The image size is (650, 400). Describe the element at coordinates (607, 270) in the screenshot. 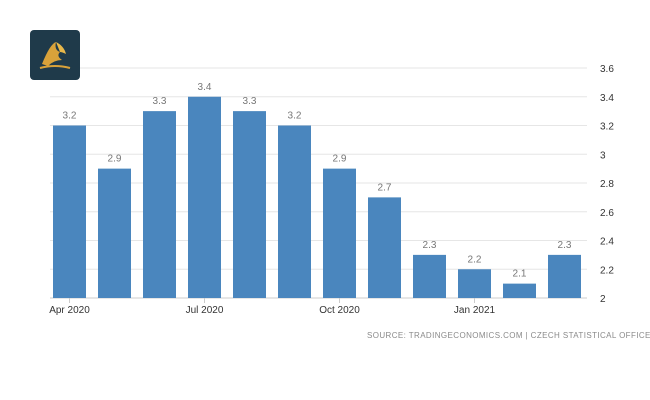

I see `y-tick-label: 2.2` at that location.